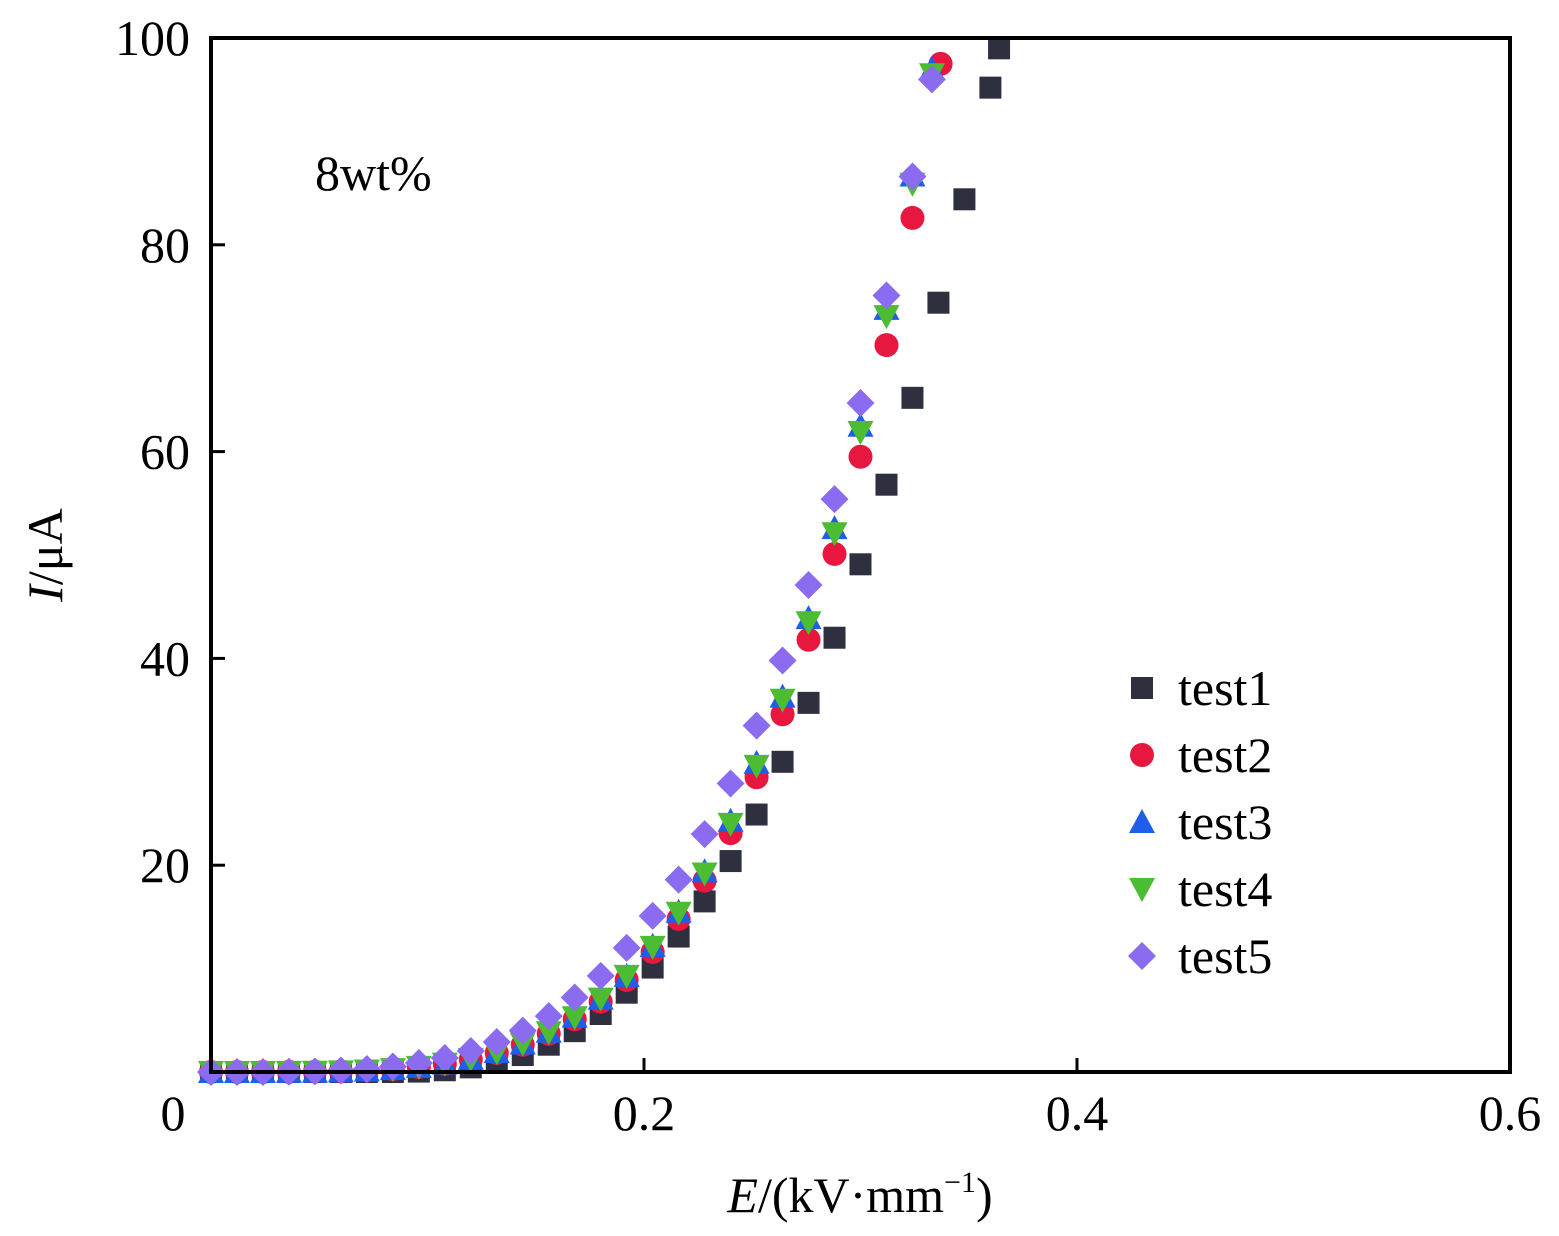 The height and width of the screenshot is (1236, 1559). Describe the element at coordinates (1142, 890) in the screenshot. I see `legend-marker-test4` at that location.